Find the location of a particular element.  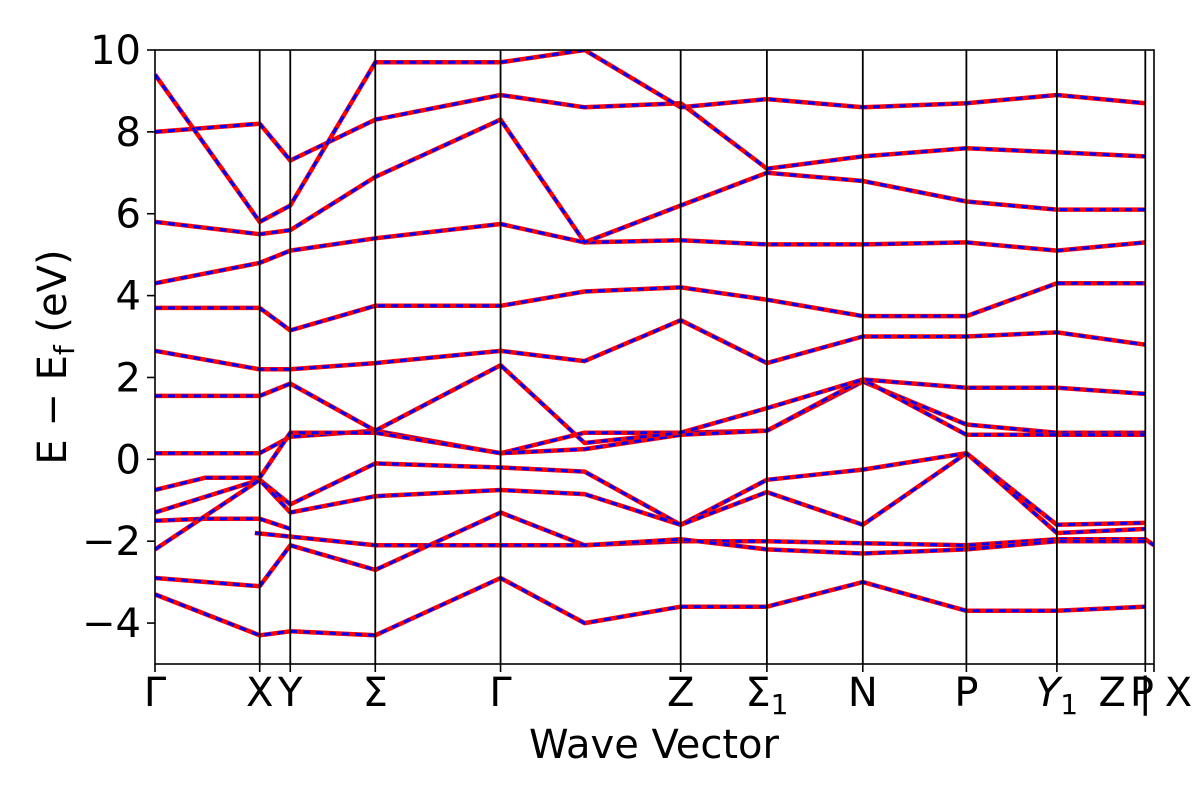

x-tick-label: Σ is located at coordinates (375, 693).